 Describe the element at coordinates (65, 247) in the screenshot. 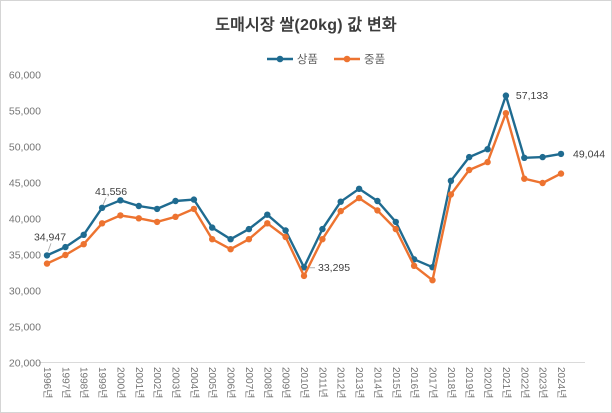

I see `data-point-상품-1997년` at that location.